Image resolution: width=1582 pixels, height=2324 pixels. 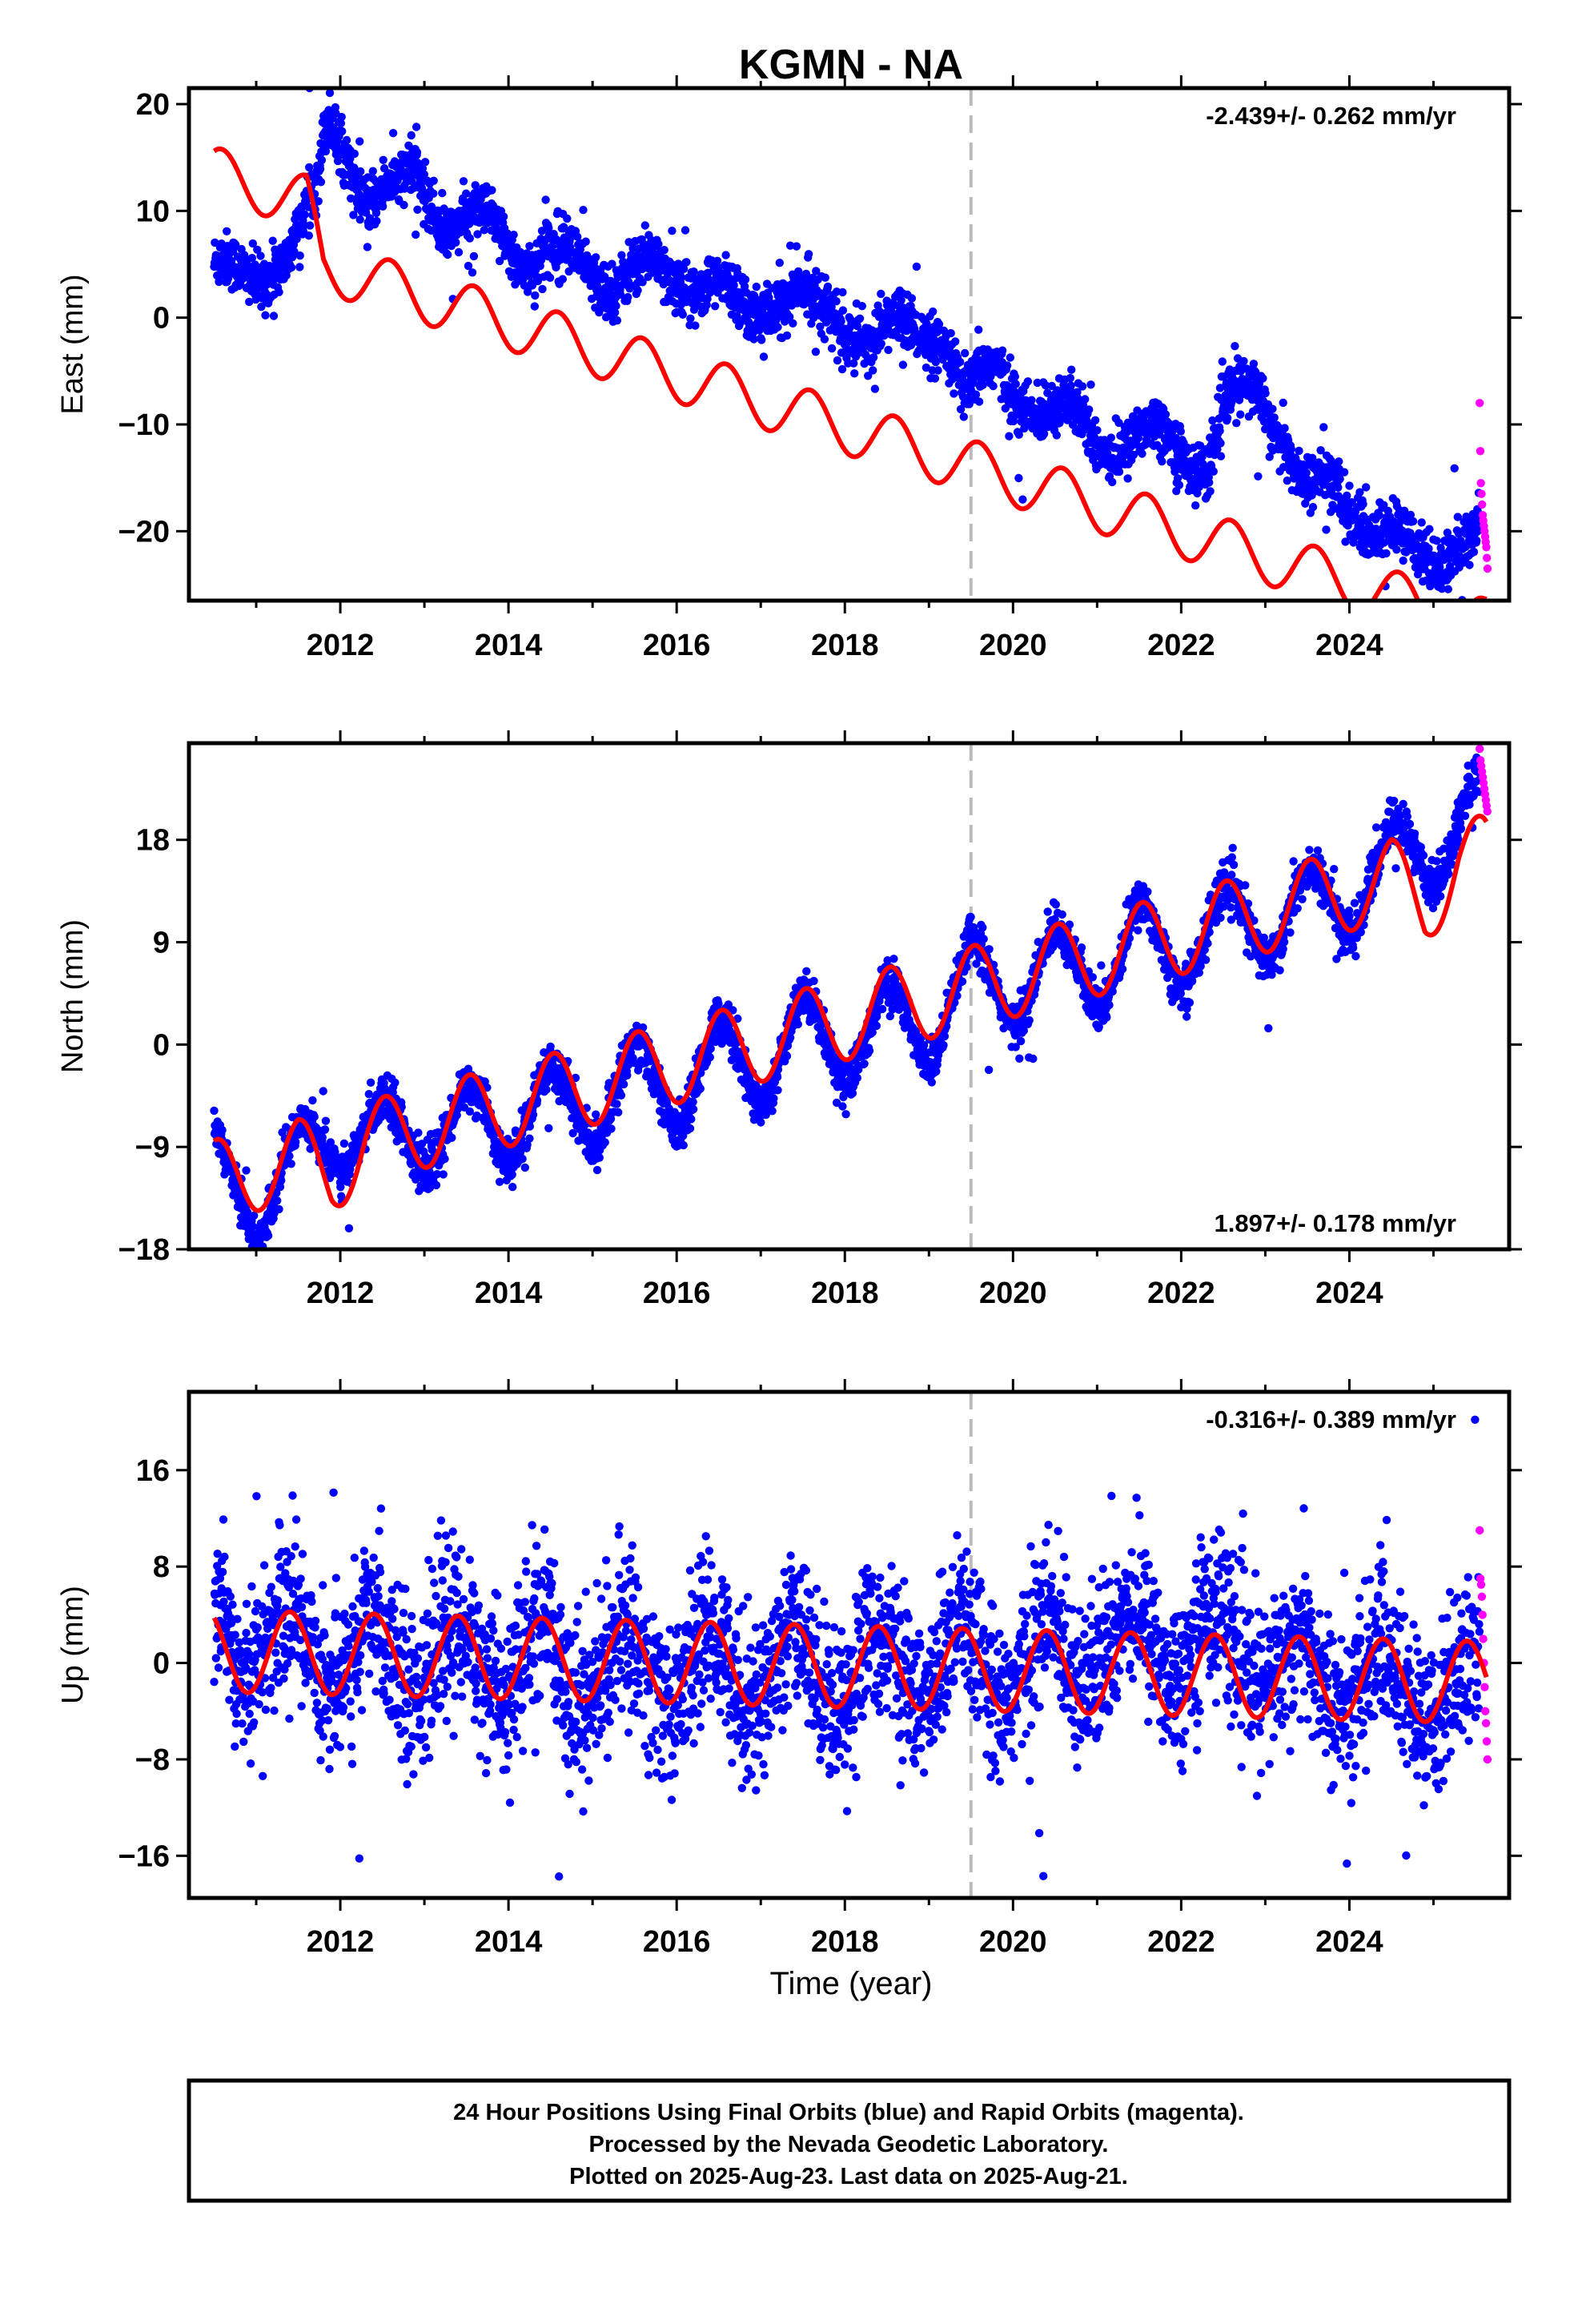 What do you see at coordinates (144, 532) in the screenshot?
I see `y-tick-label: −20` at bounding box center [144, 532].